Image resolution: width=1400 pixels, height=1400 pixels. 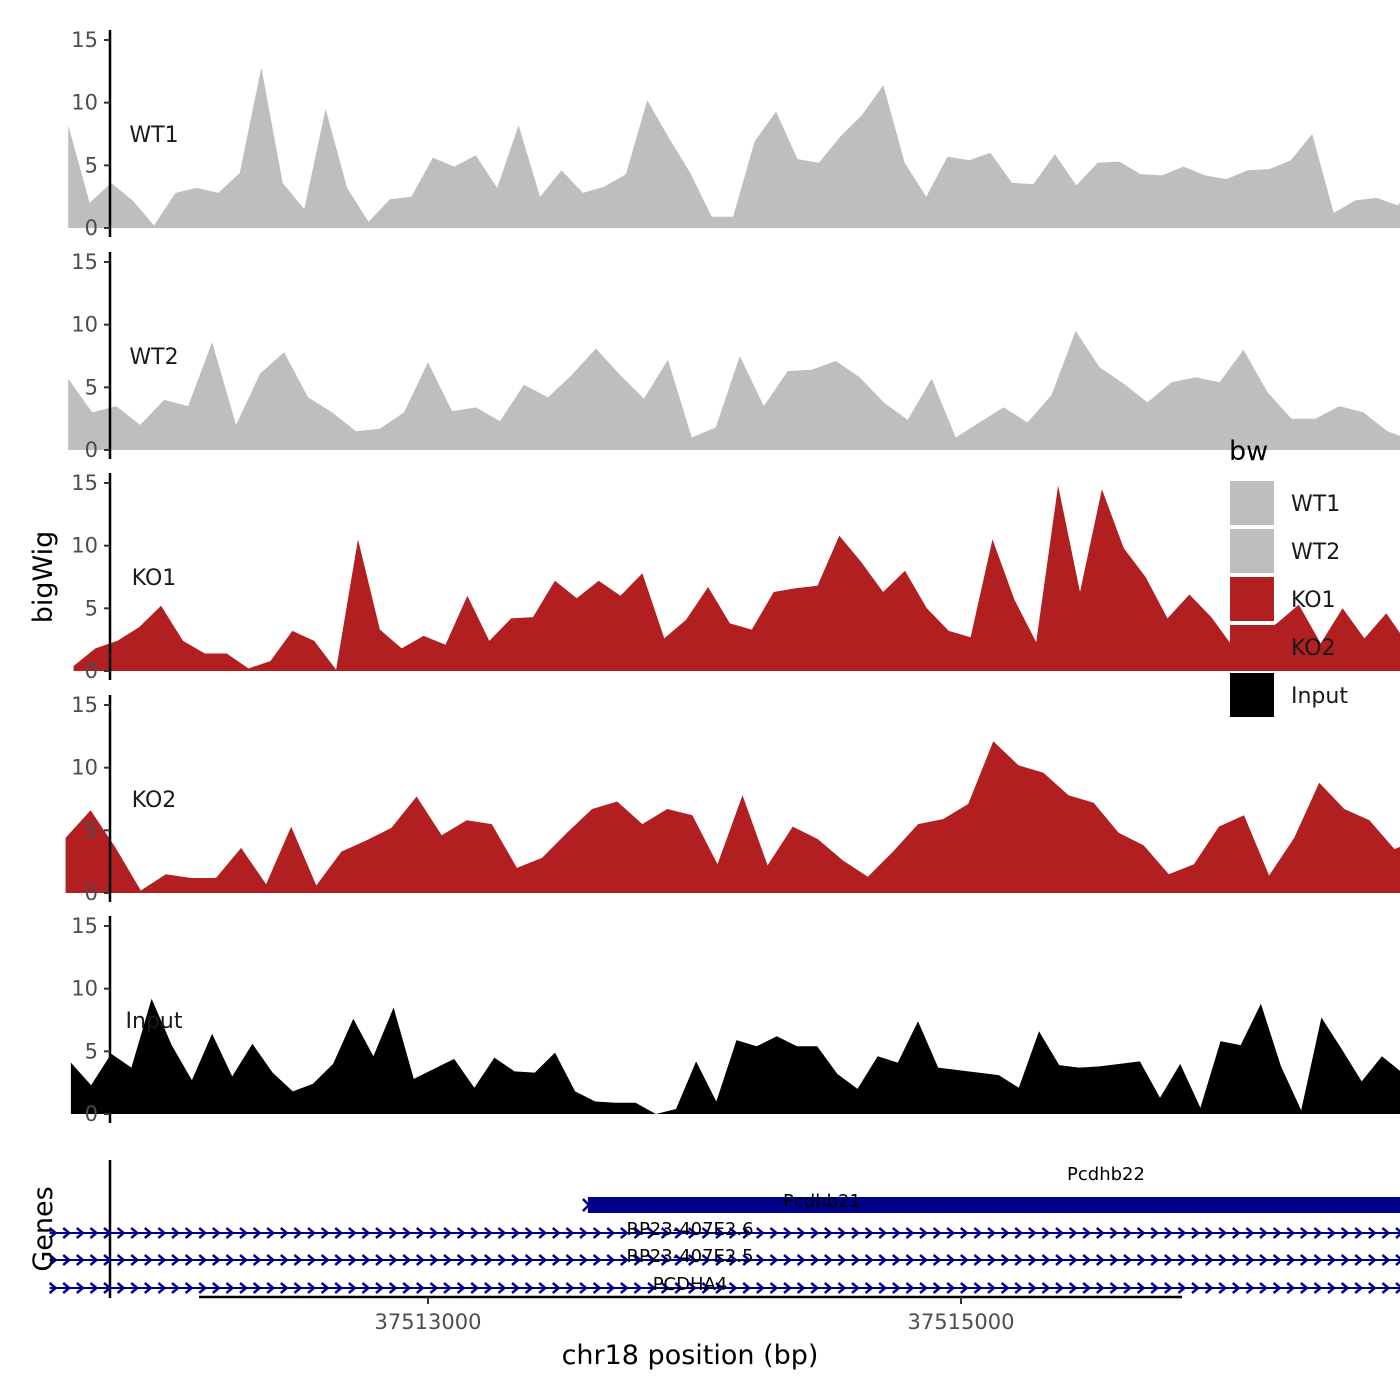 I want to click on y-axis-title: bigWig, so click(x=43, y=577).